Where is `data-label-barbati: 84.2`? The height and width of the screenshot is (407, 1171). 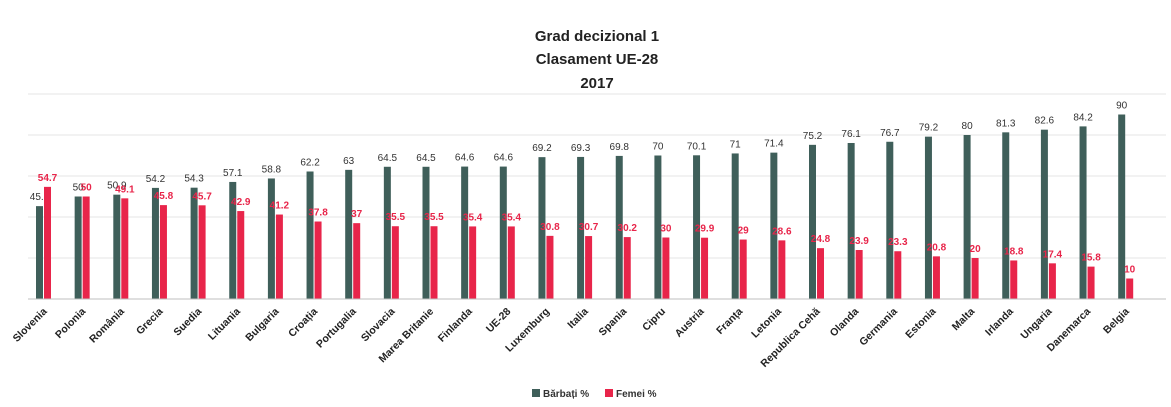
data-label-barbati: 84.2 is located at coordinates (1083, 117).